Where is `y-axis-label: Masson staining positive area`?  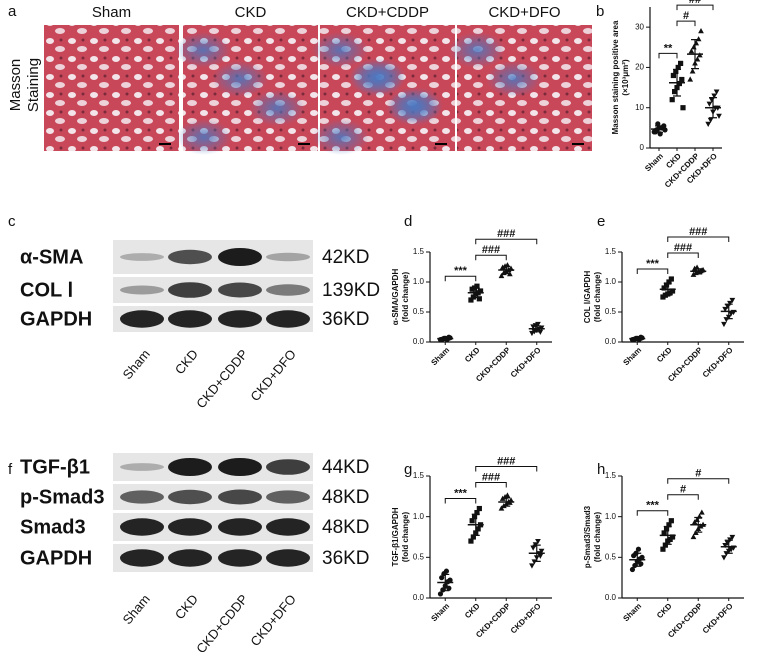
y-axis-label: Masson staining positive area is located at coordinates (615, 77).